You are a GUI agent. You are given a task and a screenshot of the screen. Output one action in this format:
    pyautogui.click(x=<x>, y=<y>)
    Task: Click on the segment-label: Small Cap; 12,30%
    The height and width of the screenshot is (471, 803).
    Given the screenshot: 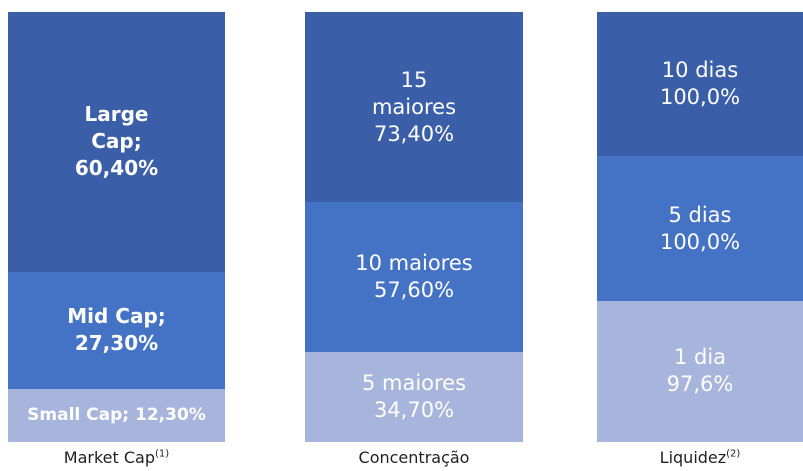 What is the action you would take?
    pyautogui.click(x=116, y=415)
    